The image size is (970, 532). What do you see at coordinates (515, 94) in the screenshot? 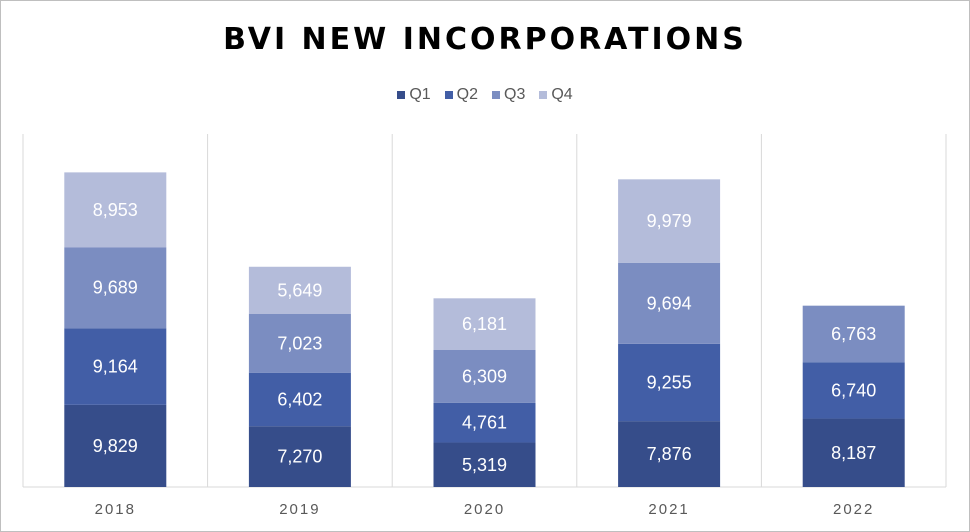
I see `legend-label-q3: Q3` at bounding box center [515, 94].